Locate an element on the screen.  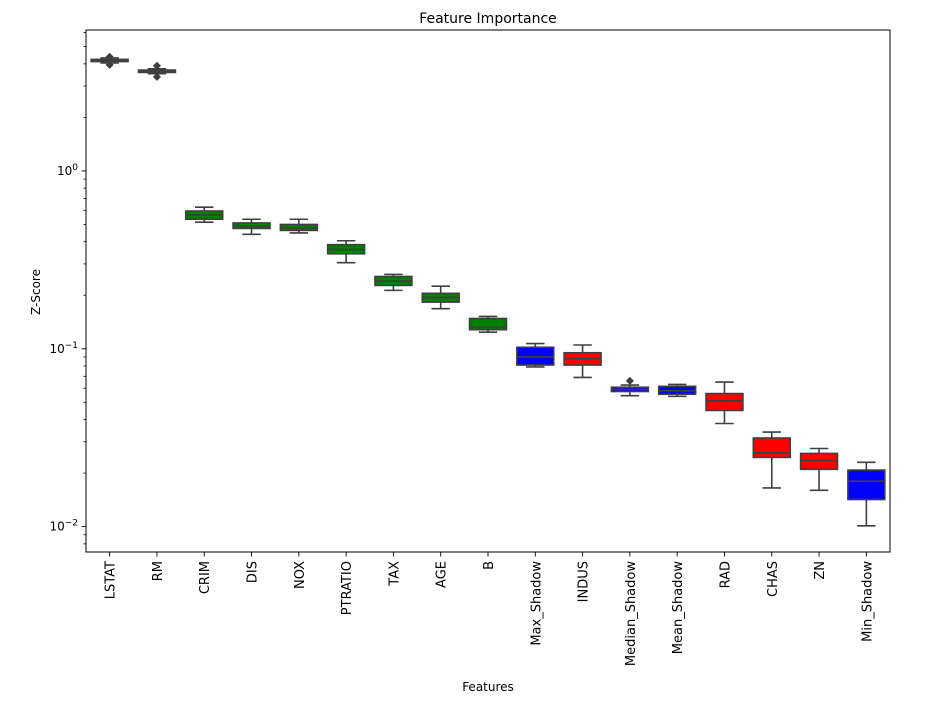
x-tick-label: NOX is located at coordinates (300, 575).